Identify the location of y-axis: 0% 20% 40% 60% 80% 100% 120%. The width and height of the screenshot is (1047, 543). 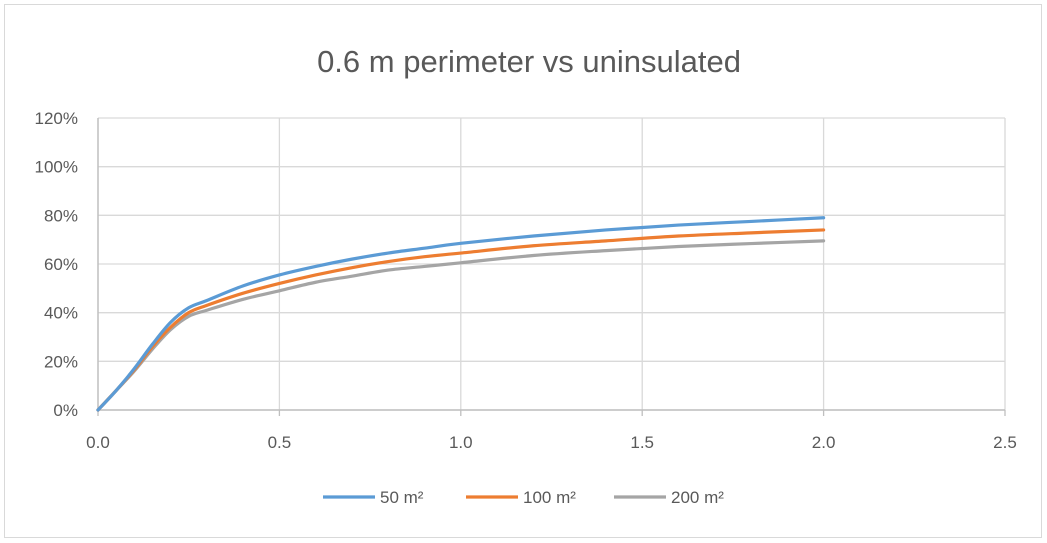
(67, 264).